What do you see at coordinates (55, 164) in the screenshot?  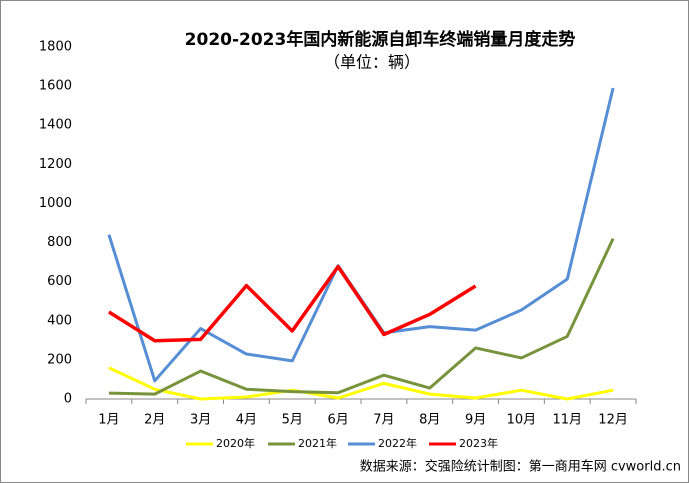 I see `y-tick-label: 1200` at bounding box center [55, 164].